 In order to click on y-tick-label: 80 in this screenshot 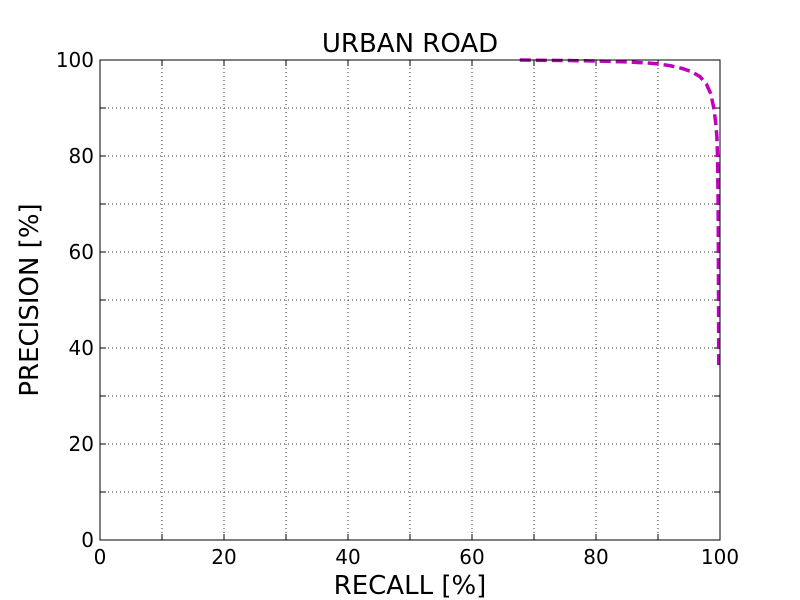, I will do `click(81, 156)`.